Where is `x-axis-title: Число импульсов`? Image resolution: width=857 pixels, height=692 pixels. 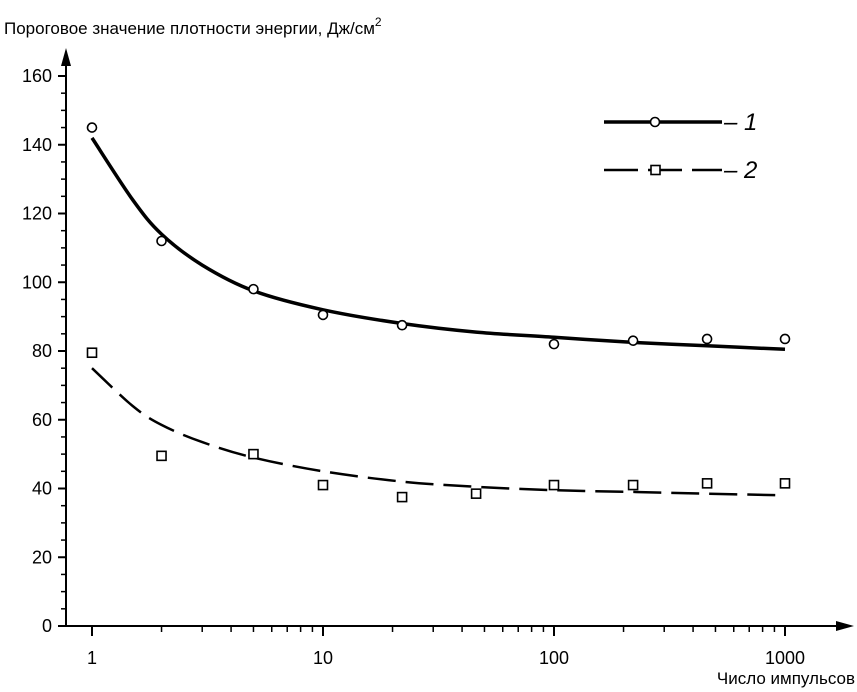 x-axis-title: Число импульсов is located at coordinates (786, 678).